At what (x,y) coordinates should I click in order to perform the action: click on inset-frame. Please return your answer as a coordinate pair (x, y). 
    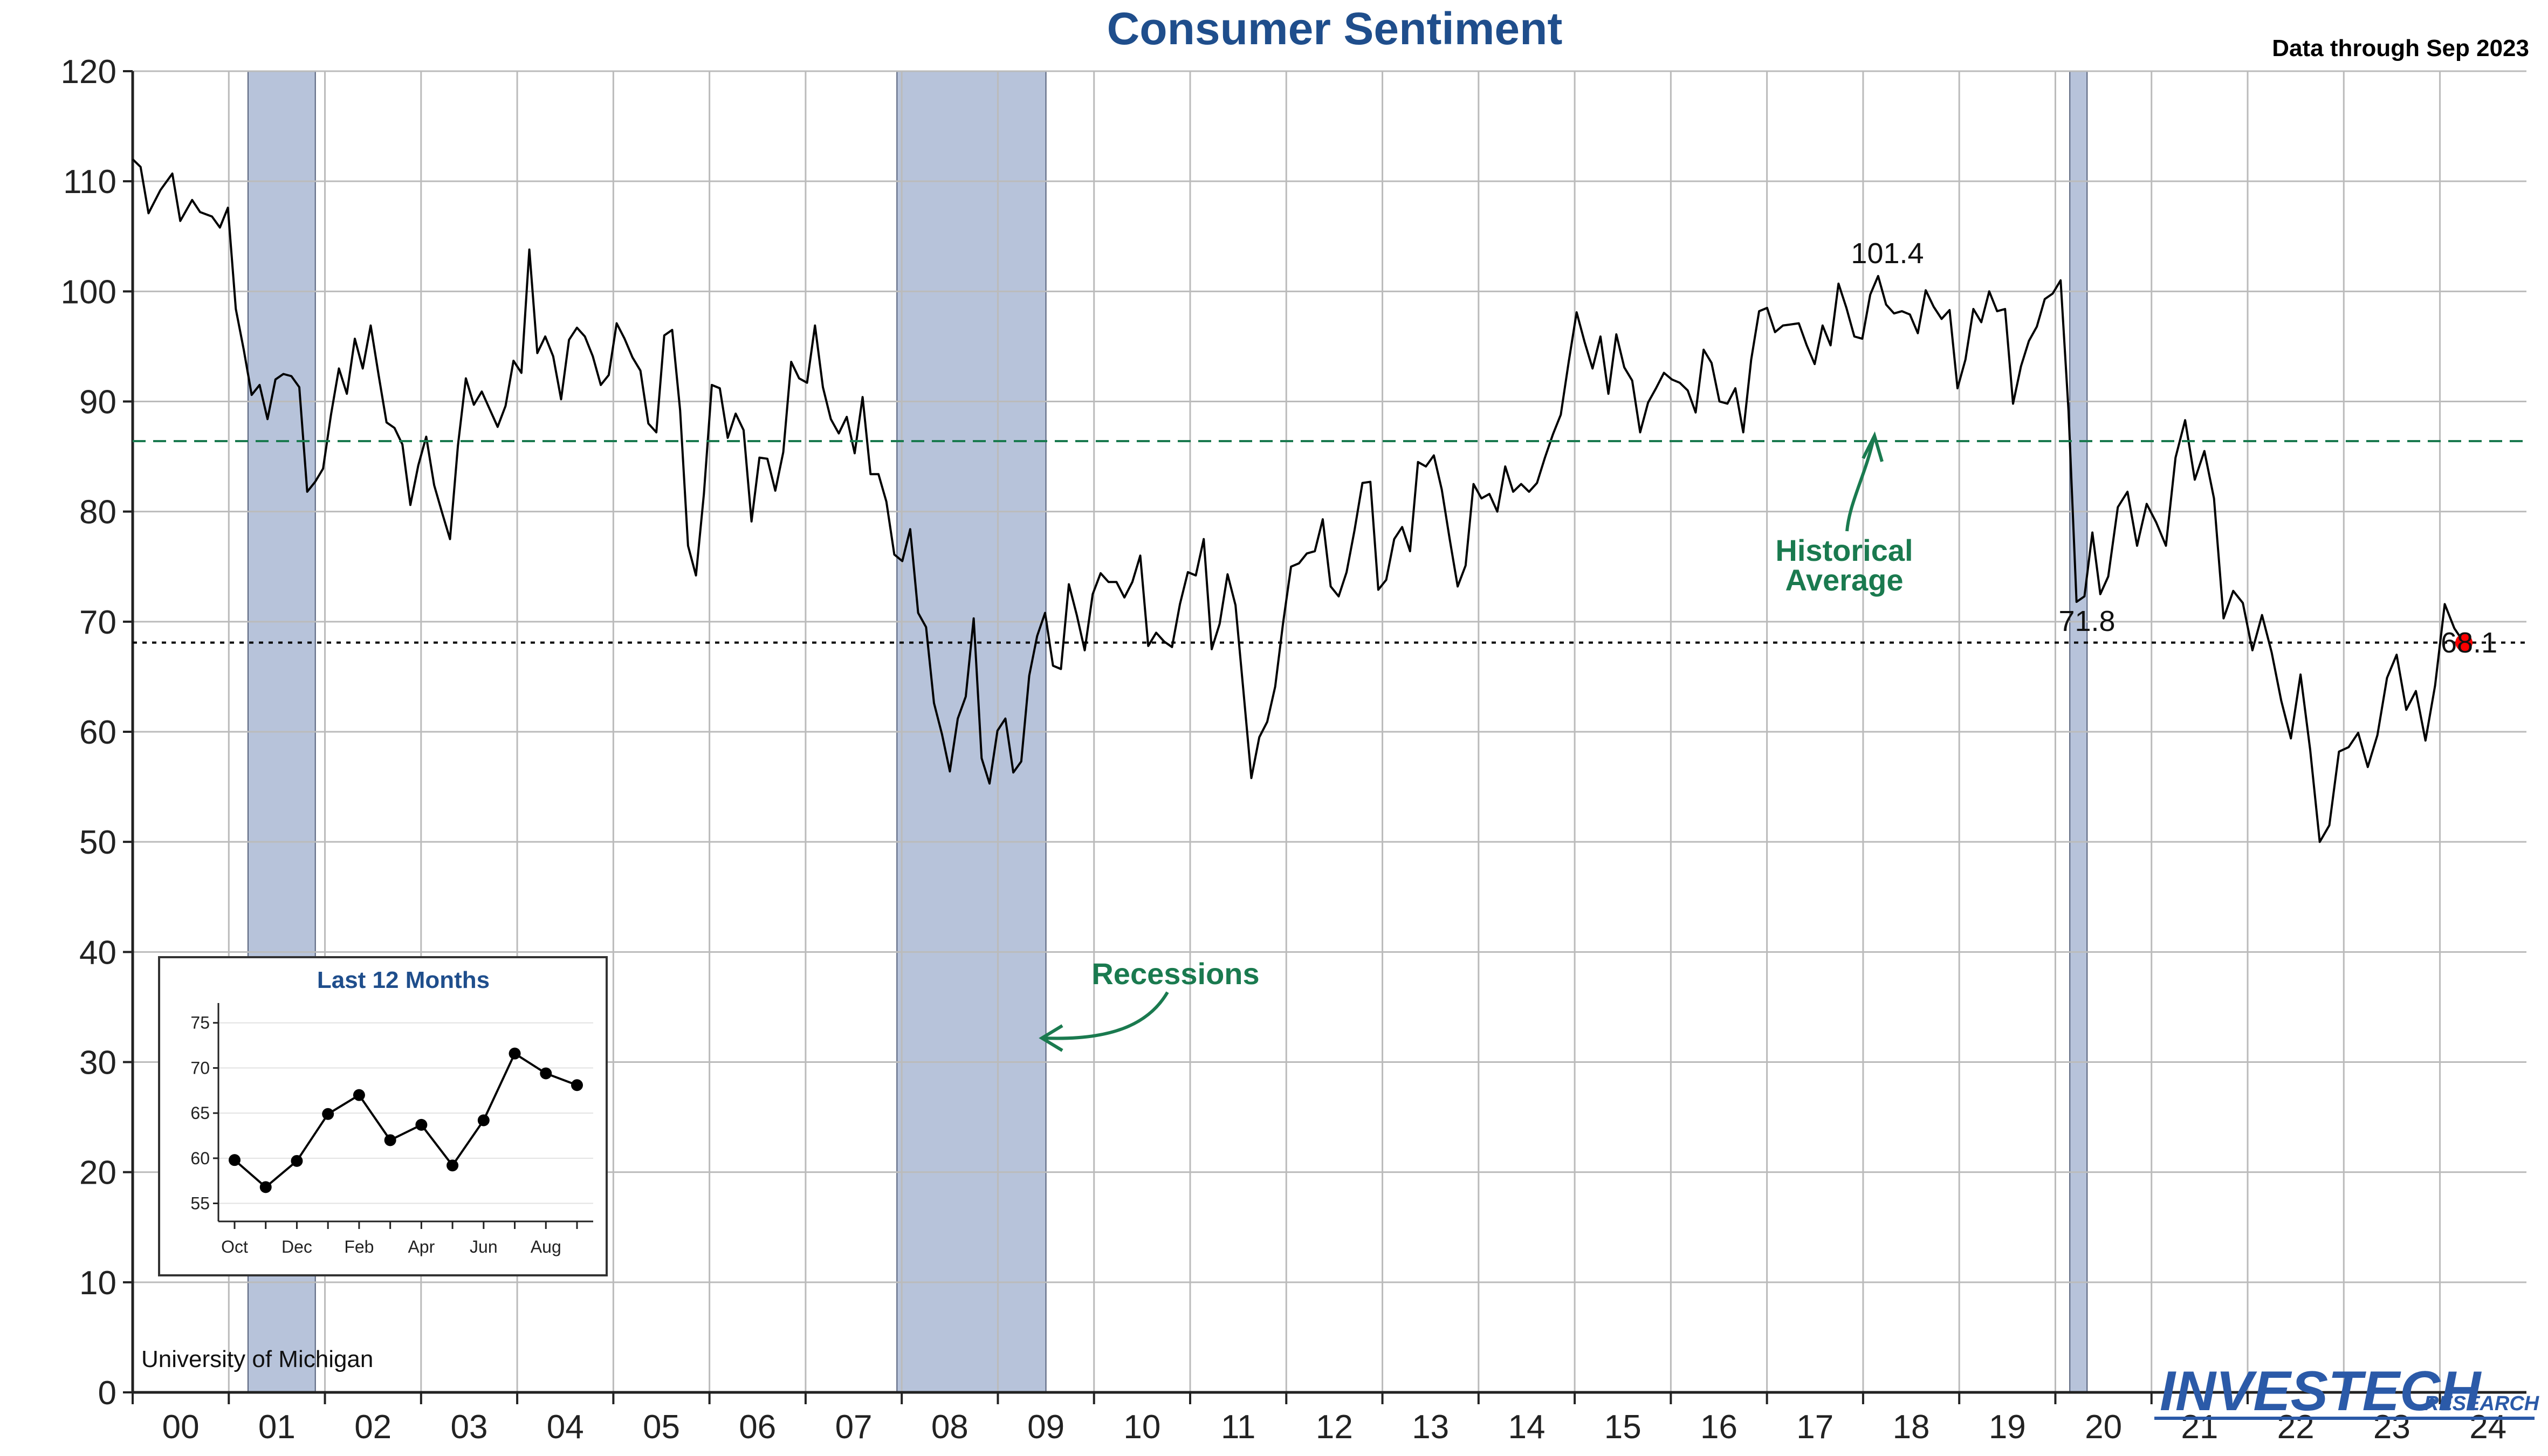
    Looking at the image, I should click on (383, 1116).